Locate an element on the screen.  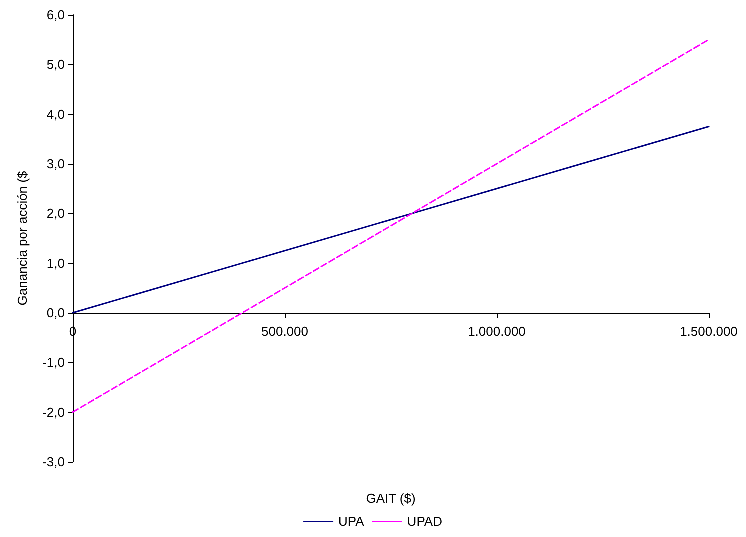
x-axis-title: GAIT ($) is located at coordinates (391, 498).